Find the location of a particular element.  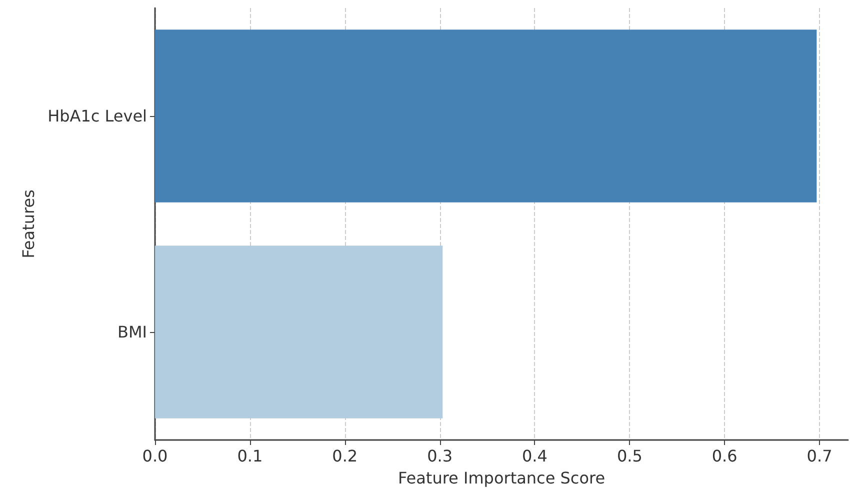

y-tick-label: BMI is located at coordinates (132, 332).